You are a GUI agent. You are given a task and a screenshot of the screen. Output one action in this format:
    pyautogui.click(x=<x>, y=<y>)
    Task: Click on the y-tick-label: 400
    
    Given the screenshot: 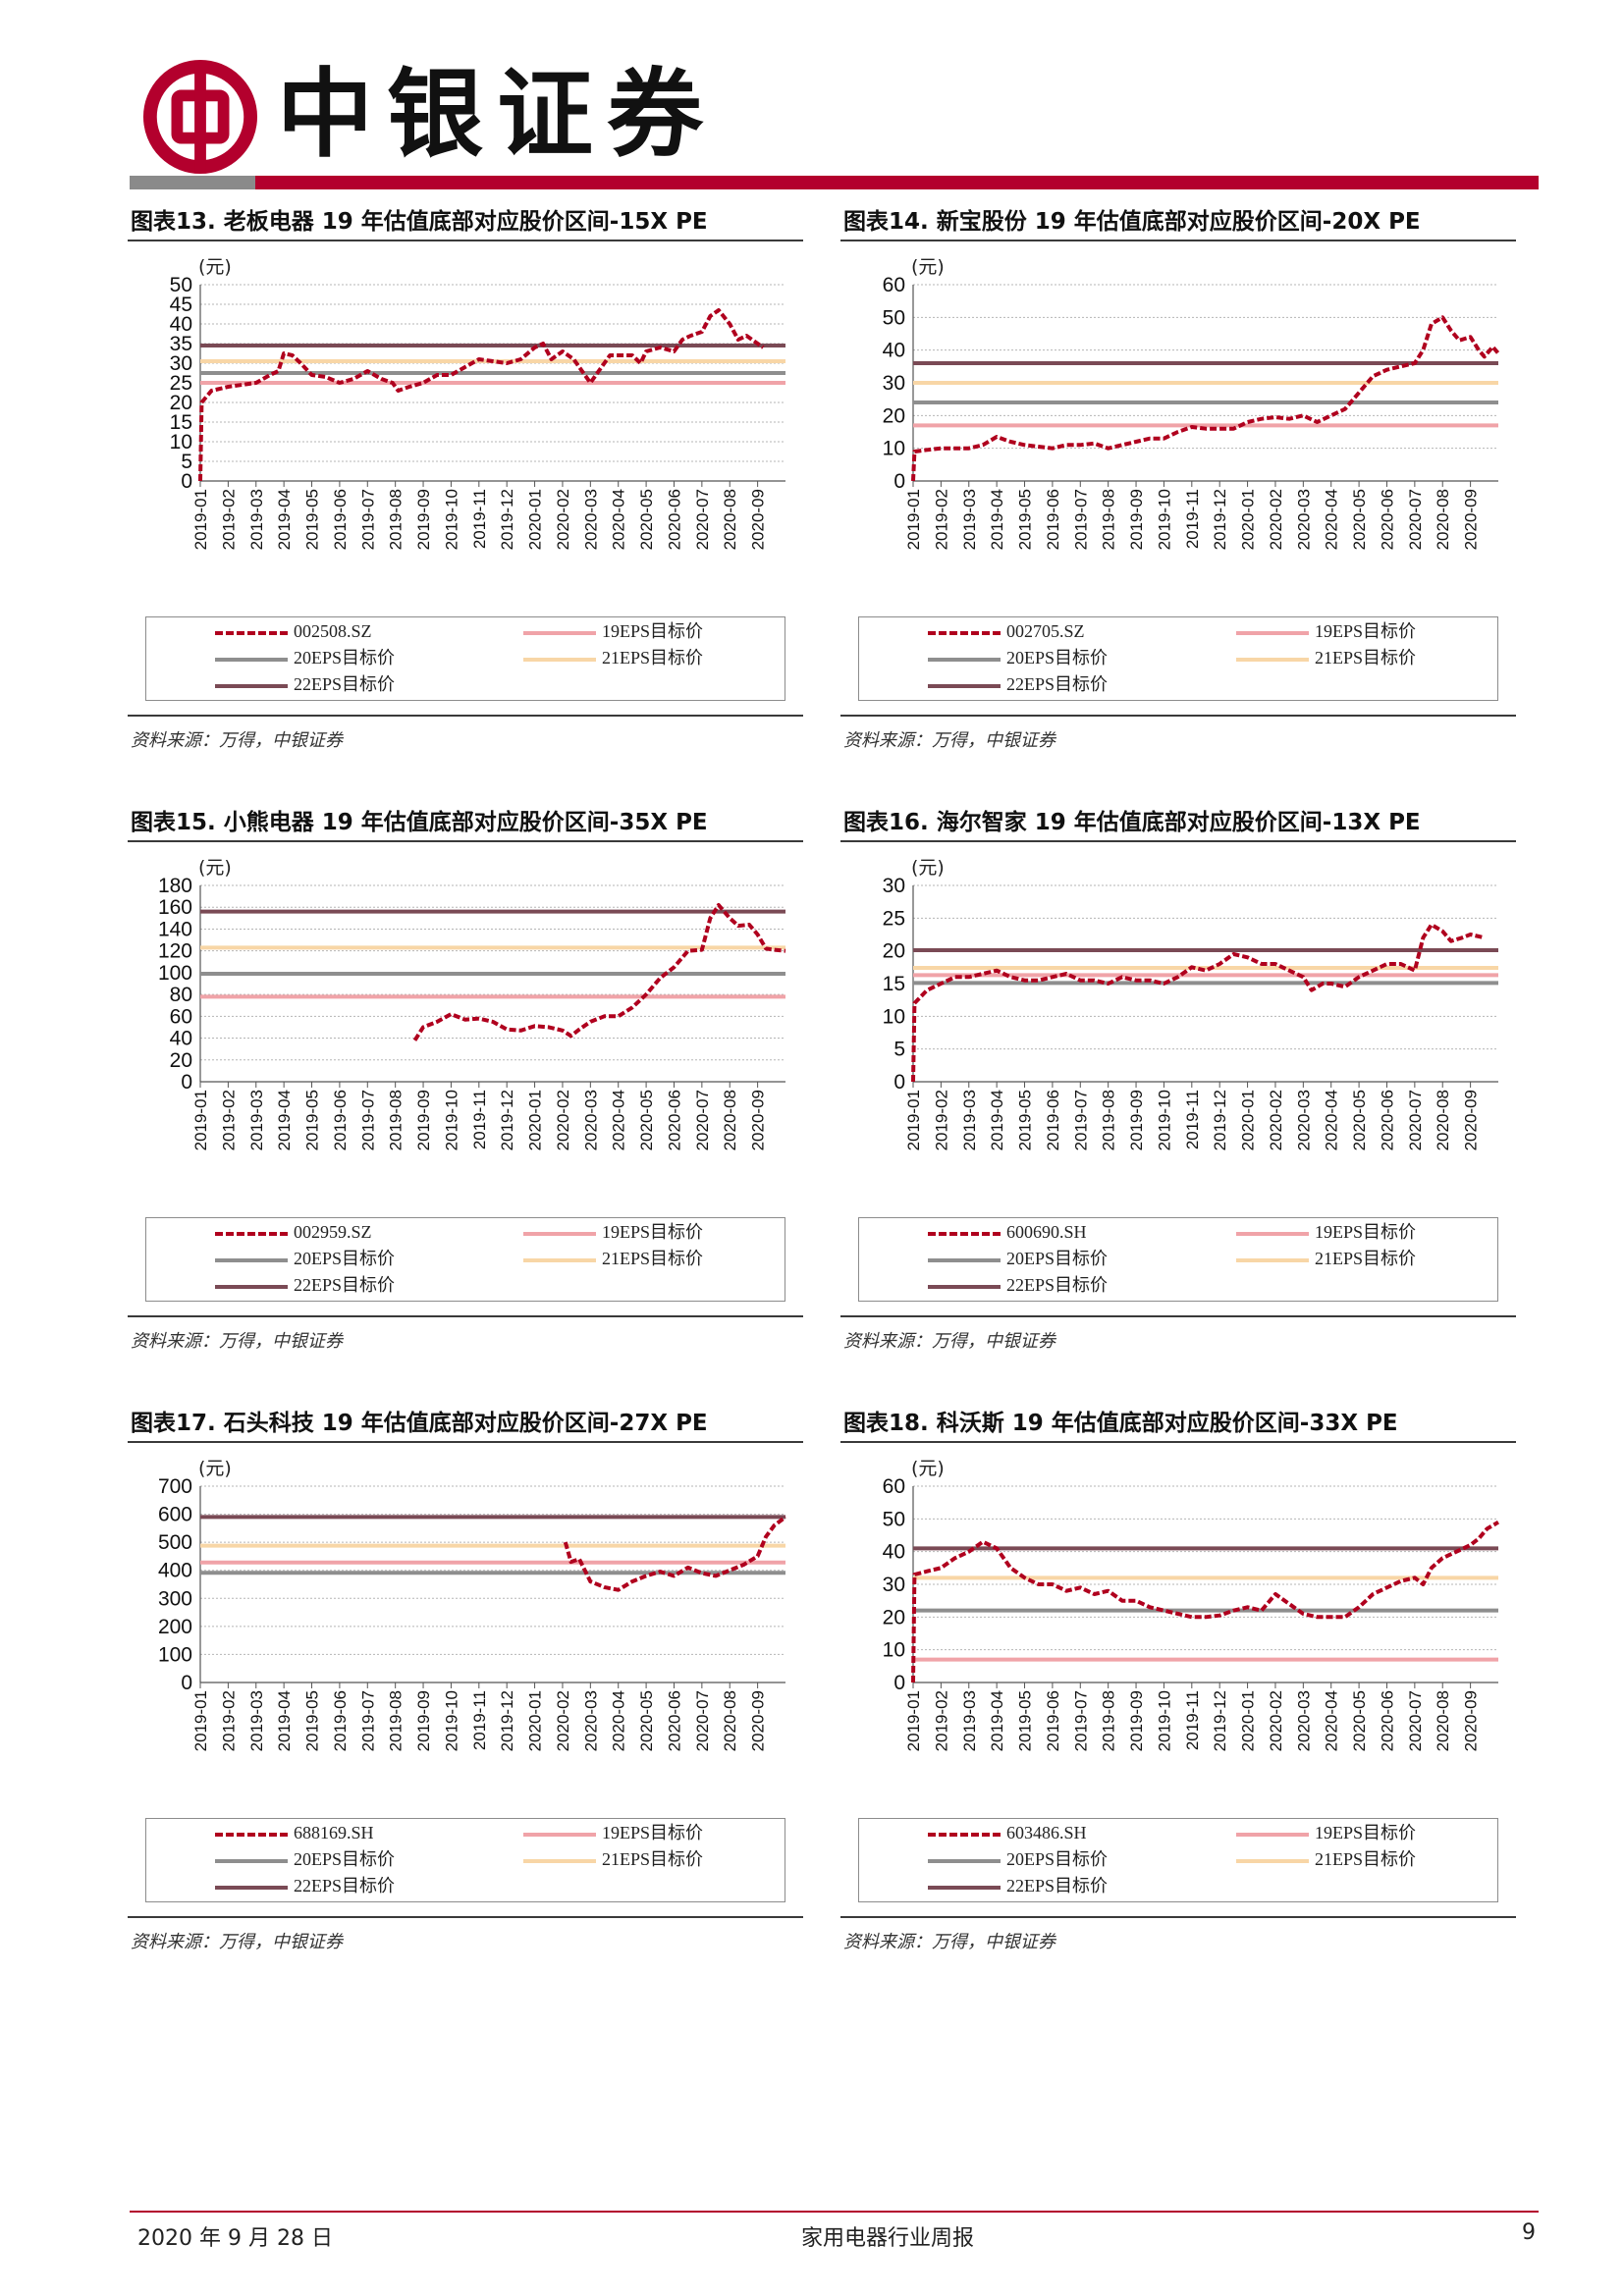 What is the action you would take?
    pyautogui.click(x=175, y=1571)
    